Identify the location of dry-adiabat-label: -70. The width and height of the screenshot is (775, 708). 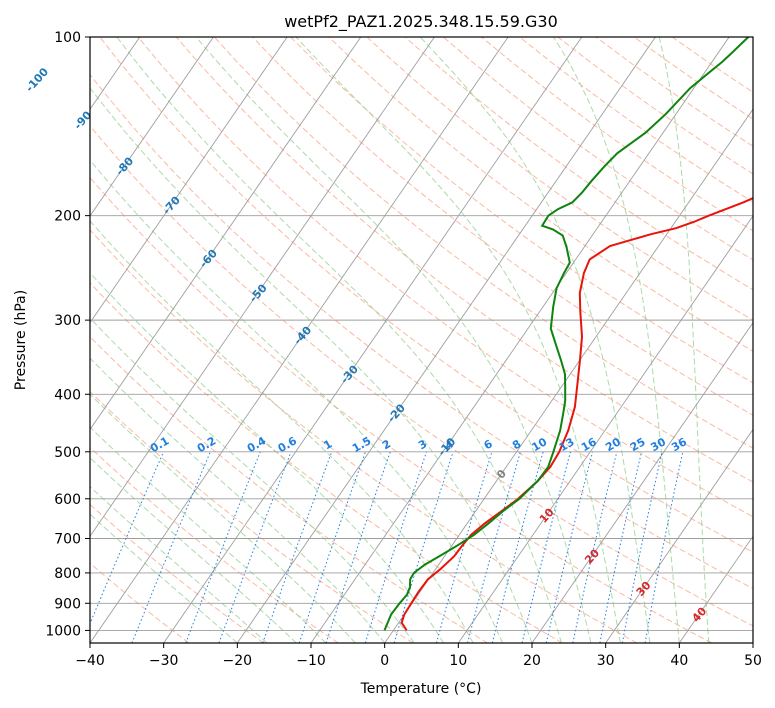
(171, 205).